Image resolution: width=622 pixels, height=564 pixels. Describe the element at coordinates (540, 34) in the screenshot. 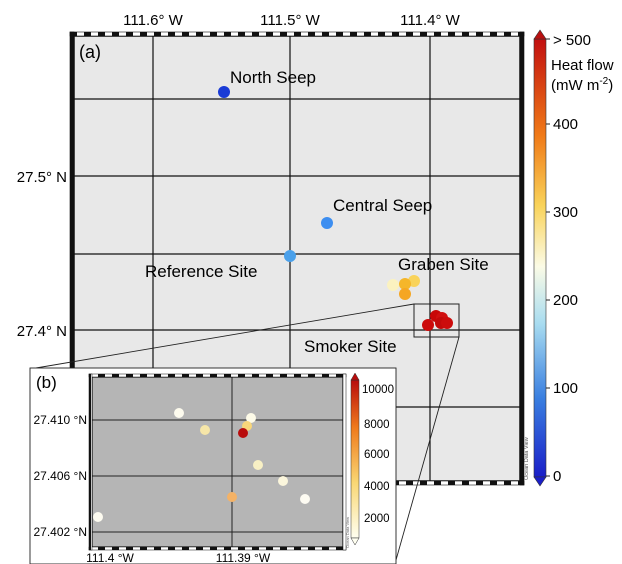

I see `colorbar-max-arrow` at that location.